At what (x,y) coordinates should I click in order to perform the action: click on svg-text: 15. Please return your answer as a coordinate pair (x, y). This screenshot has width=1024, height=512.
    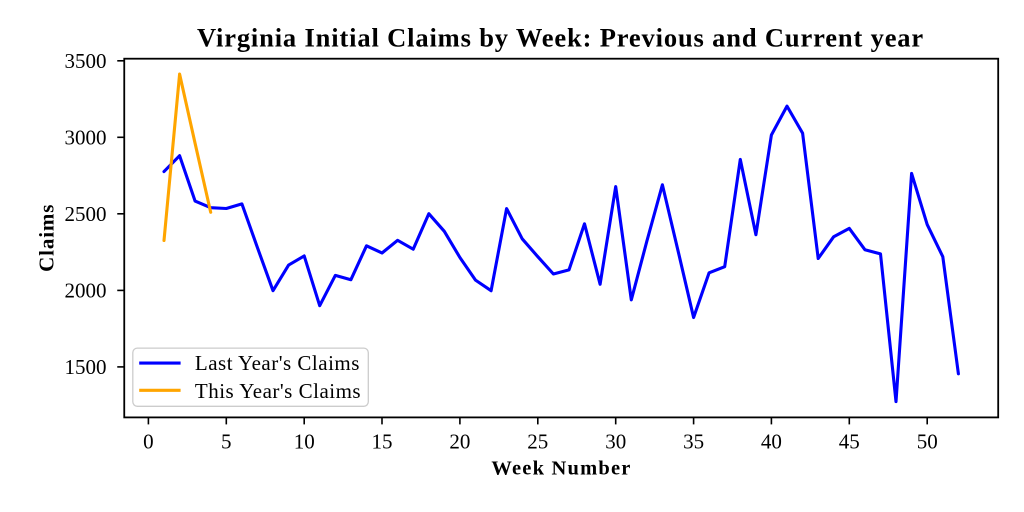
    Looking at the image, I should click on (382, 441).